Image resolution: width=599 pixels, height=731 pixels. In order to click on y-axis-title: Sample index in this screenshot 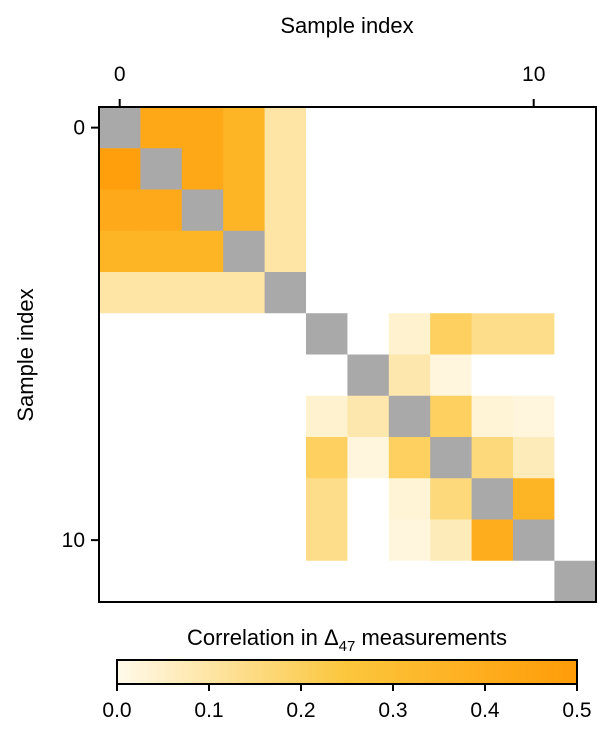, I will do `click(25, 354)`.